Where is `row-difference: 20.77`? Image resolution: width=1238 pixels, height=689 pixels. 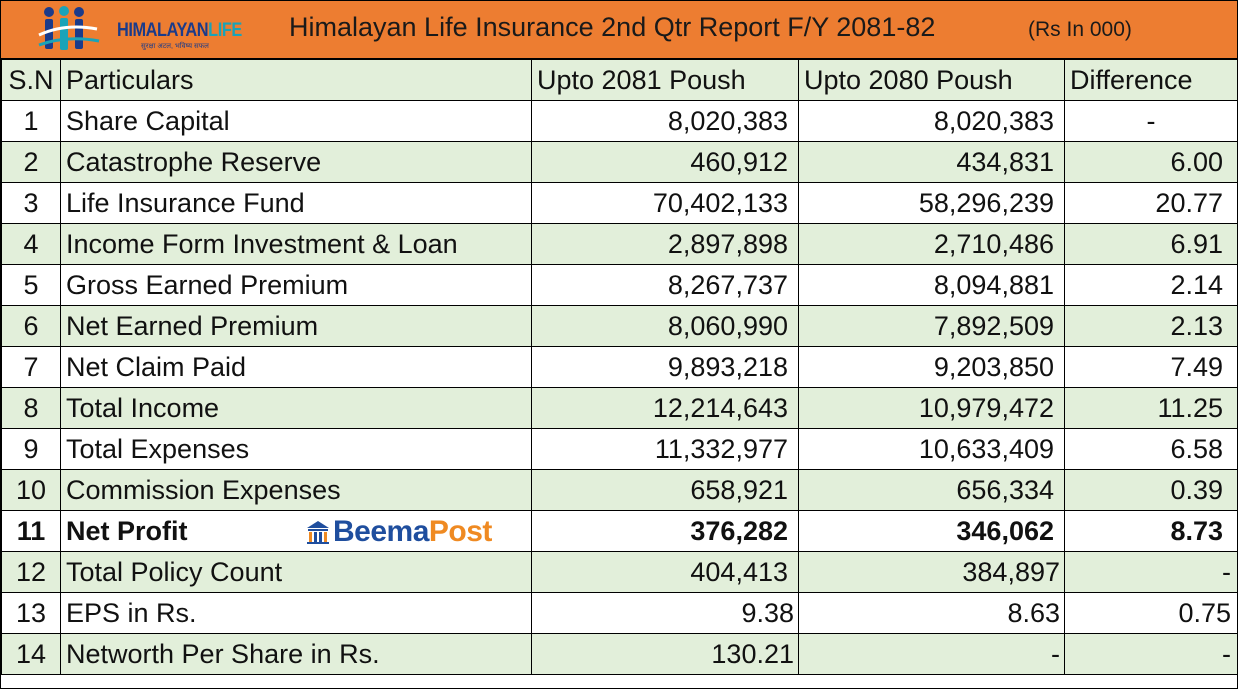 row-difference: 20.77 is located at coordinates (1151, 203).